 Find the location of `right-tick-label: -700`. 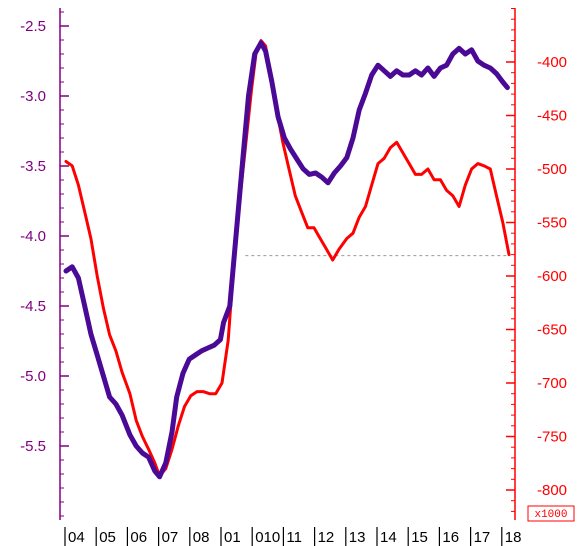

right-tick-label: -700 is located at coordinates (552, 383).